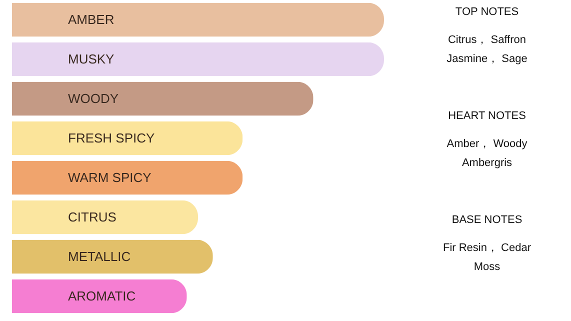 Image resolution: width=571 pixels, height=321 pixels. I want to click on y-tick-label: WOODY, so click(93, 98).